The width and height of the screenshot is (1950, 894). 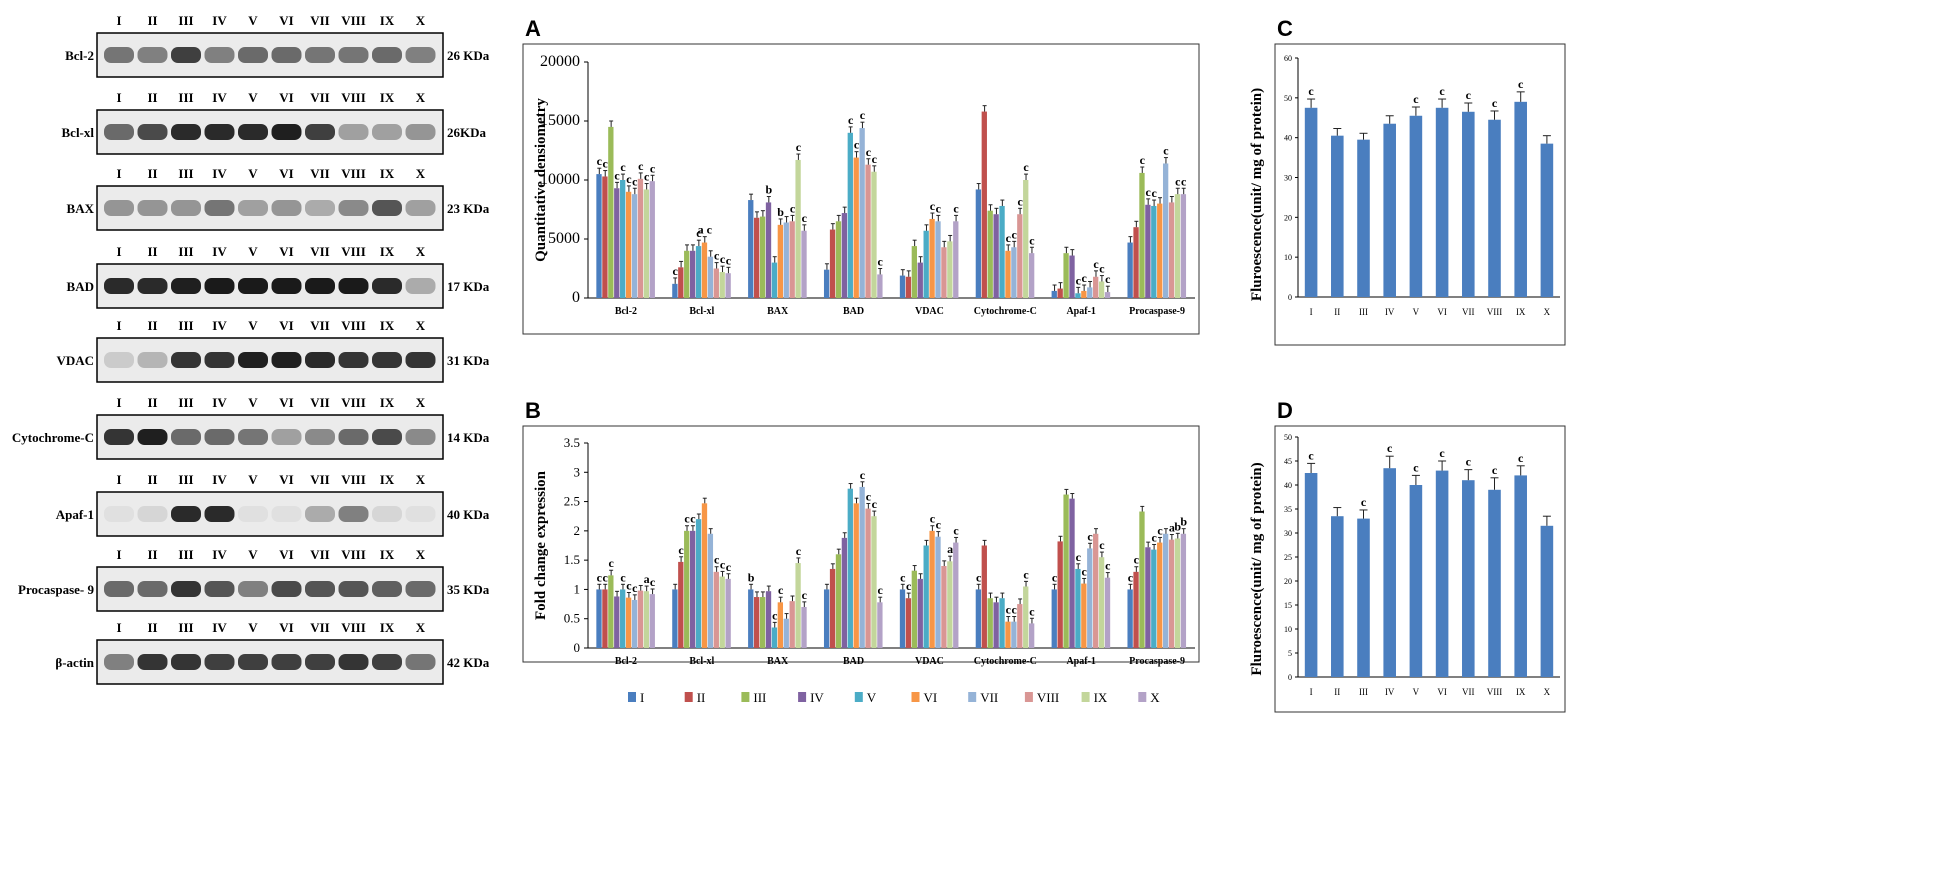 I want to click on chart-frame, so click(x=1420, y=569).